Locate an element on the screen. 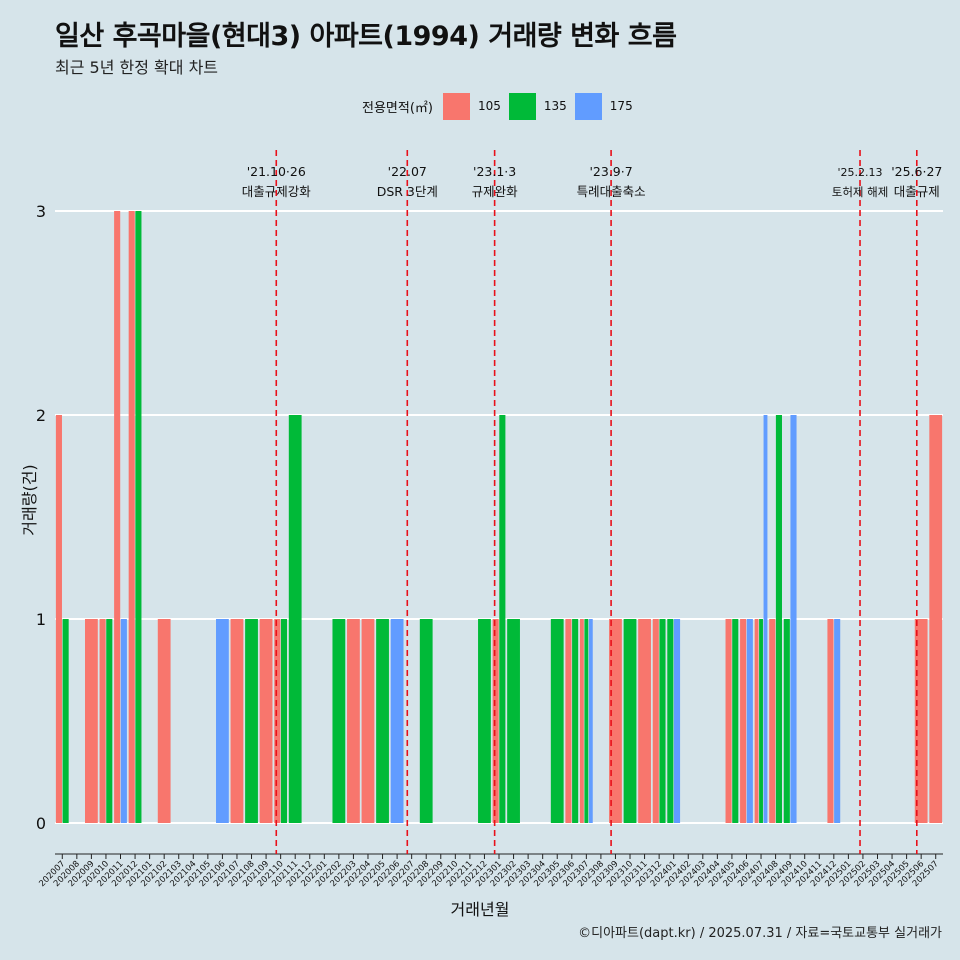 This screenshot has height=960, width=960. legend-item-175: 175 is located at coordinates (603, 106).